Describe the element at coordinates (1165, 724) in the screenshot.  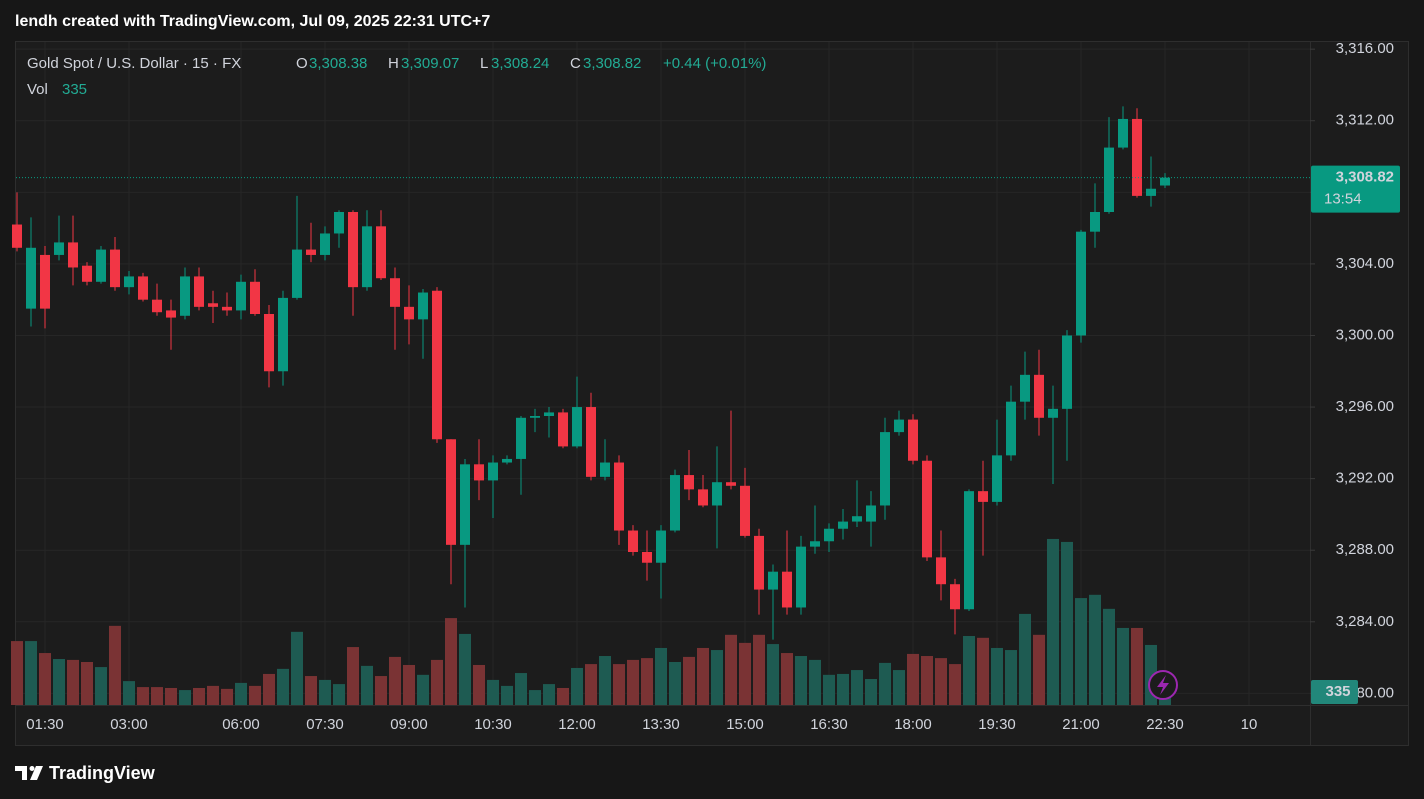
I see `x-tick-label: 22:30` at that location.